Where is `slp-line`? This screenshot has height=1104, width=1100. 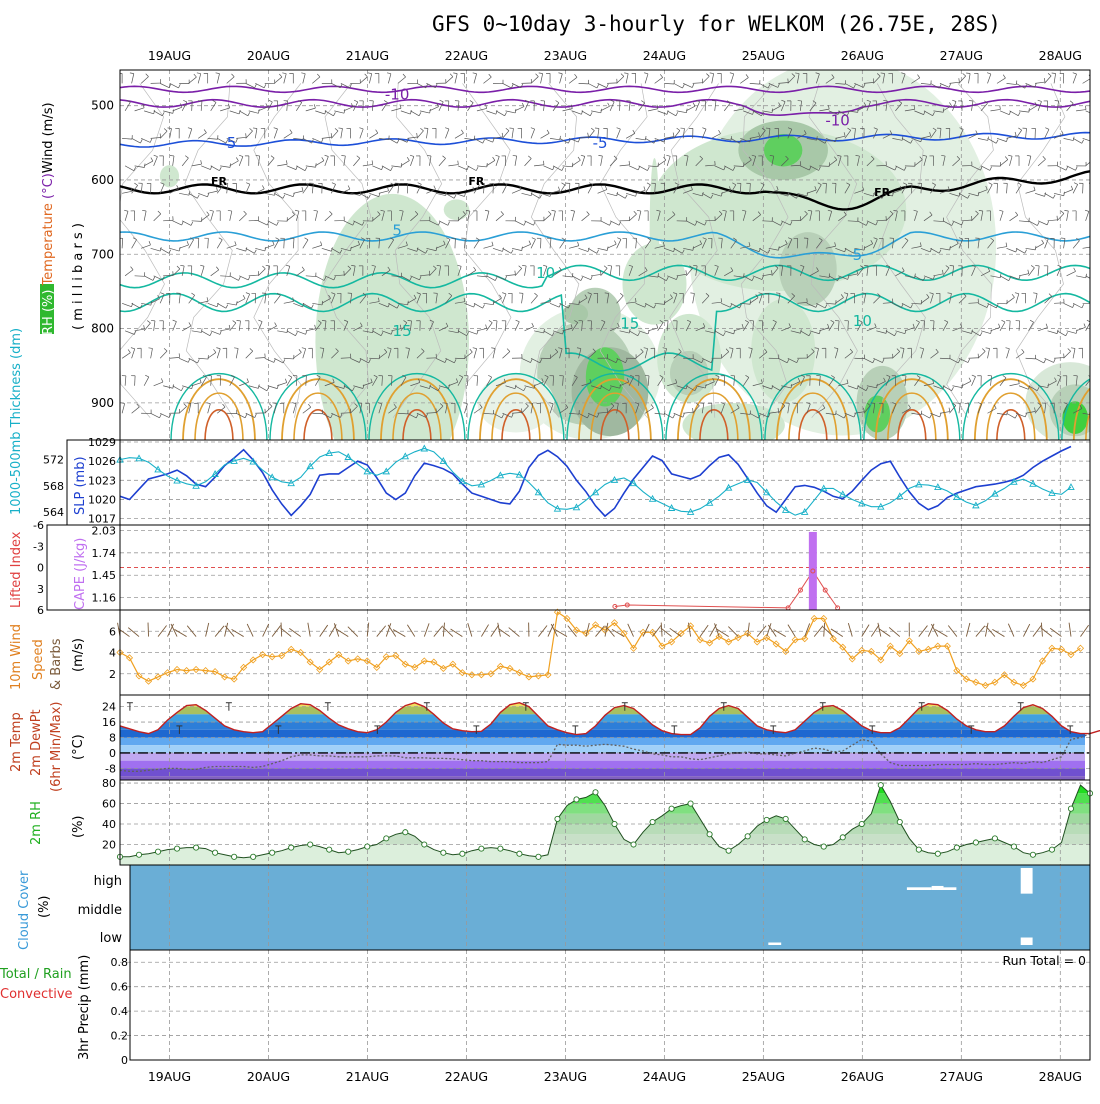 slp-line is located at coordinates (595, 482).